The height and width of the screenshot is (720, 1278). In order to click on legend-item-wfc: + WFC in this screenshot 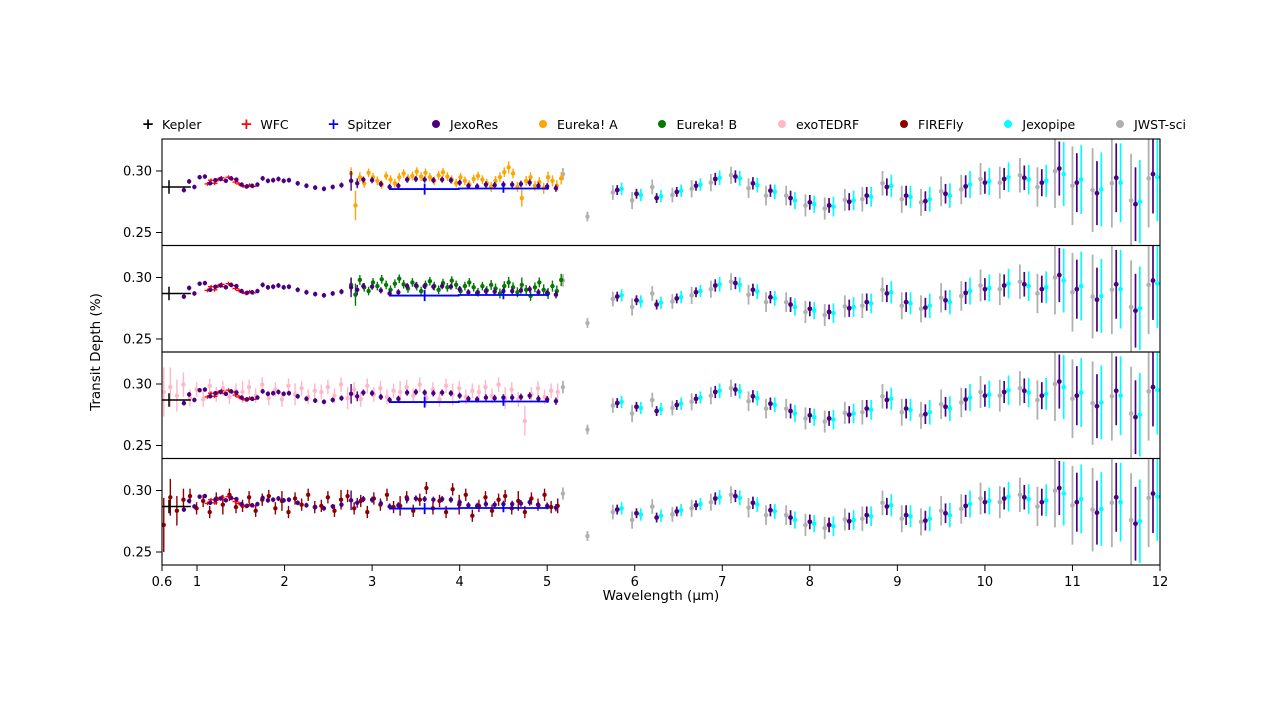, I will do `click(264, 124)`.